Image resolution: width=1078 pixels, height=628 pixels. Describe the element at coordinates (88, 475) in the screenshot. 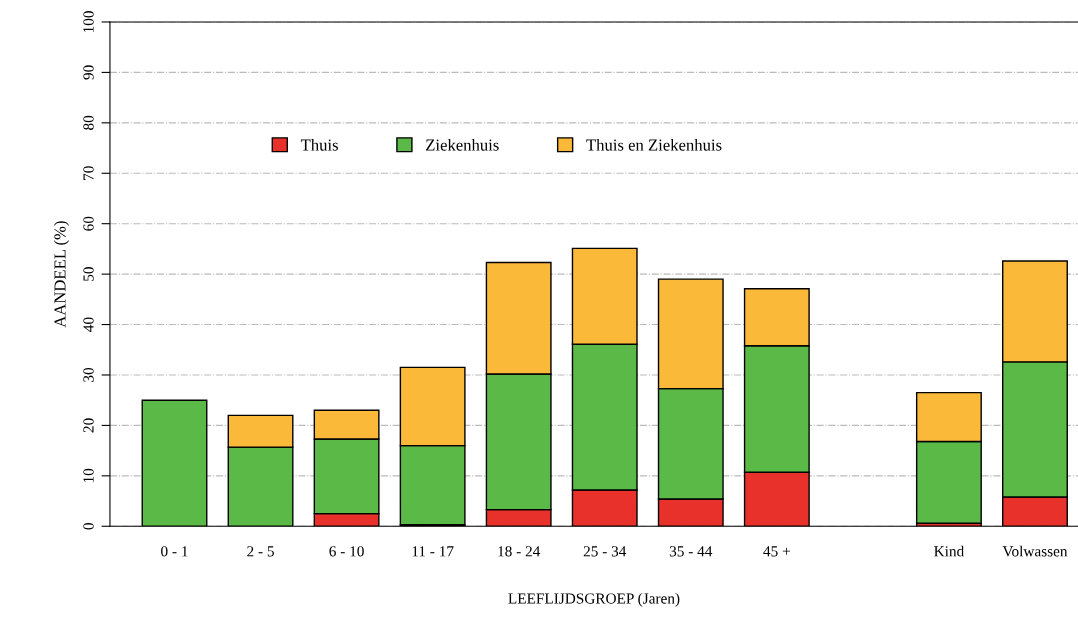

I see `y-tick-label: 10` at that location.